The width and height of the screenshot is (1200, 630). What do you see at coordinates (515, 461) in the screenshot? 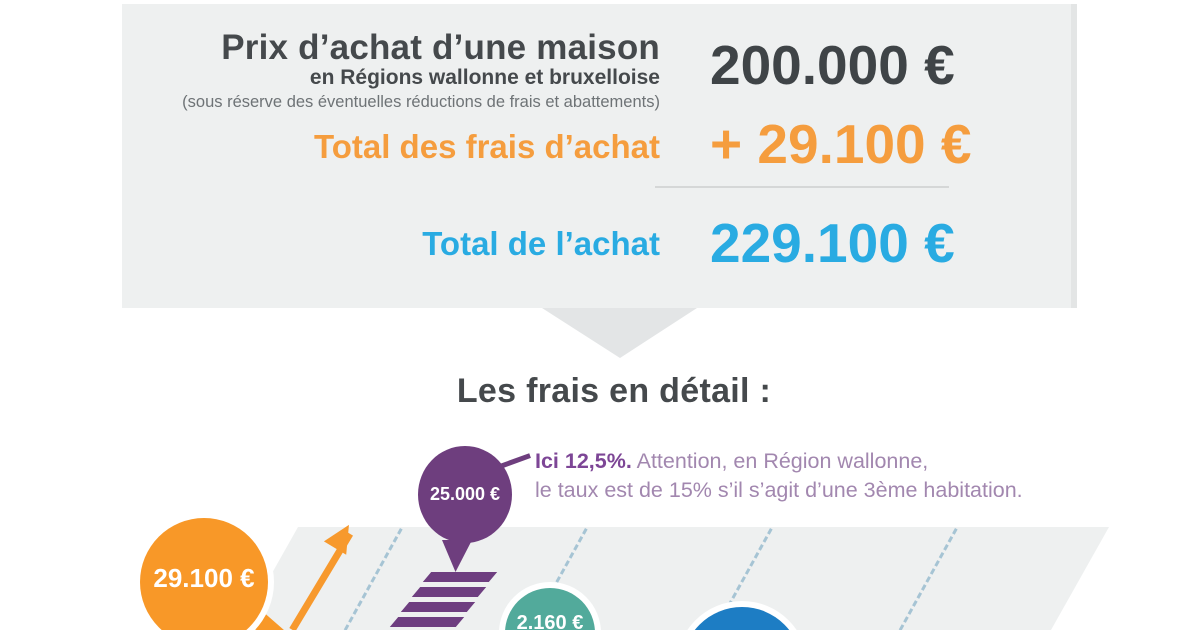
I see `callout-connector-line` at bounding box center [515, 461].